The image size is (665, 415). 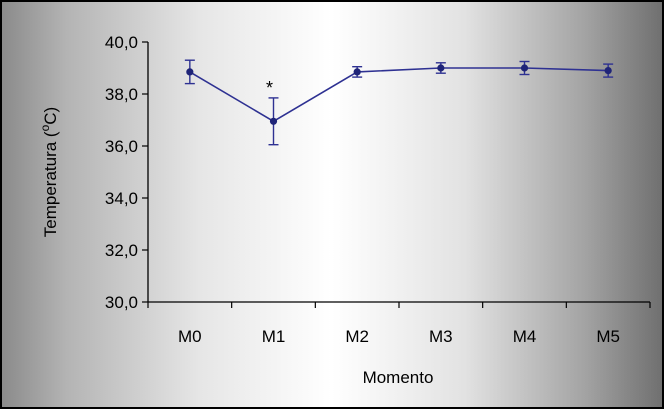 I want to click on x-tick-label: M5, so click(x=608, y=336).